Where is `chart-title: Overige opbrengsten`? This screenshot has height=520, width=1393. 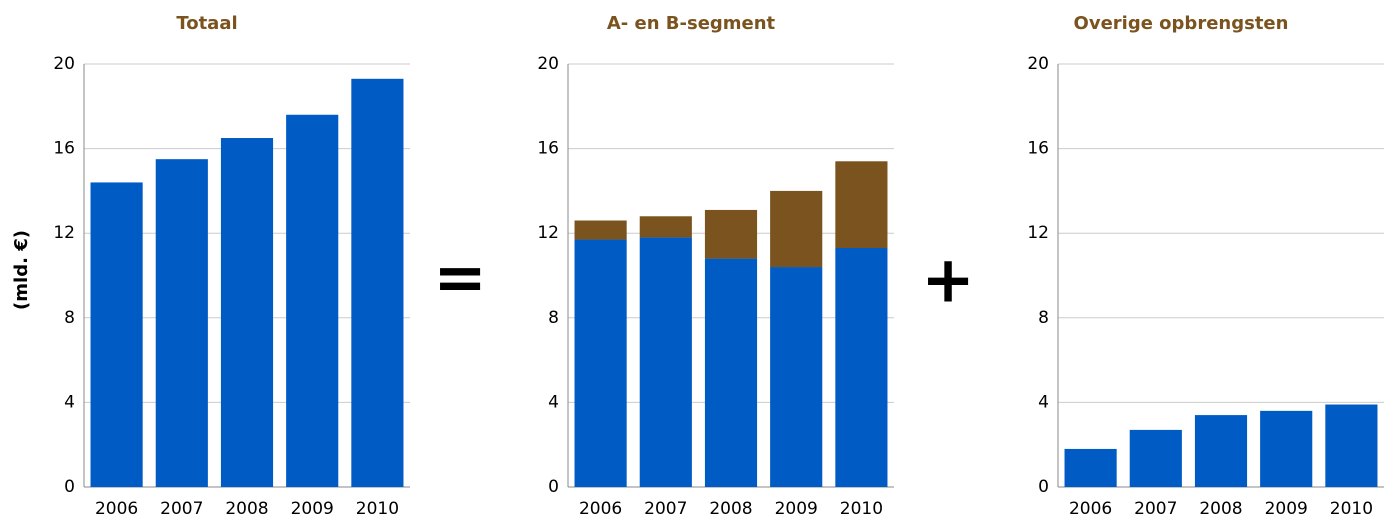 chart-title: Overige opbrengsten is located at coordinates (1181, 23).